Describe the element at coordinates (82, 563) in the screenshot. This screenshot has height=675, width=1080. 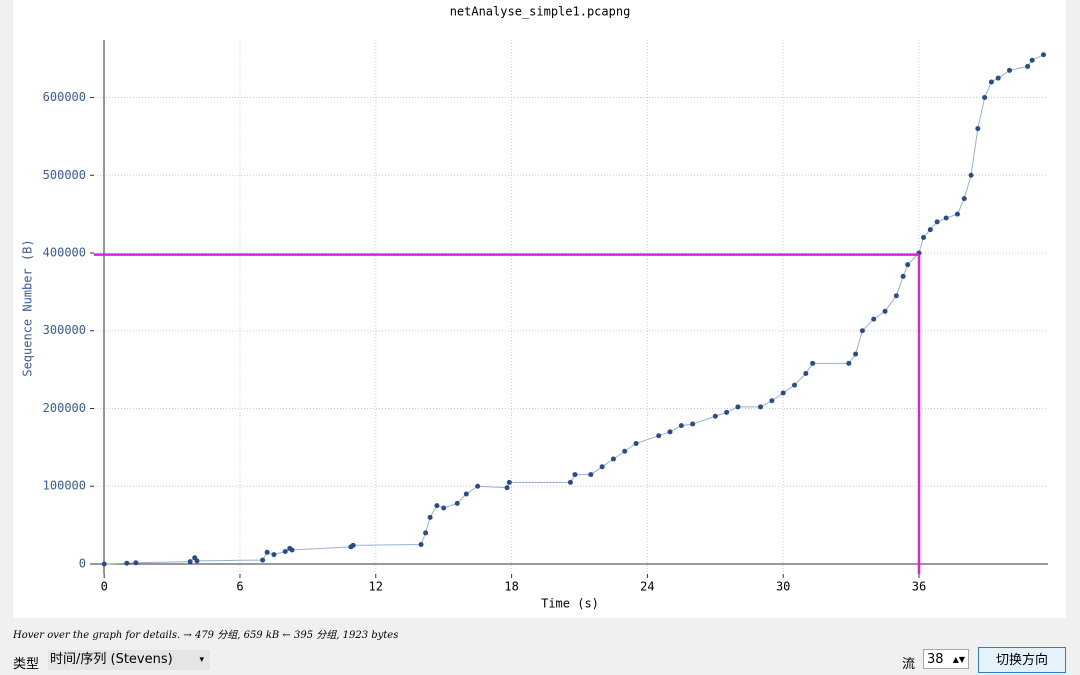
I see `y-tick-label: 0` at that location.